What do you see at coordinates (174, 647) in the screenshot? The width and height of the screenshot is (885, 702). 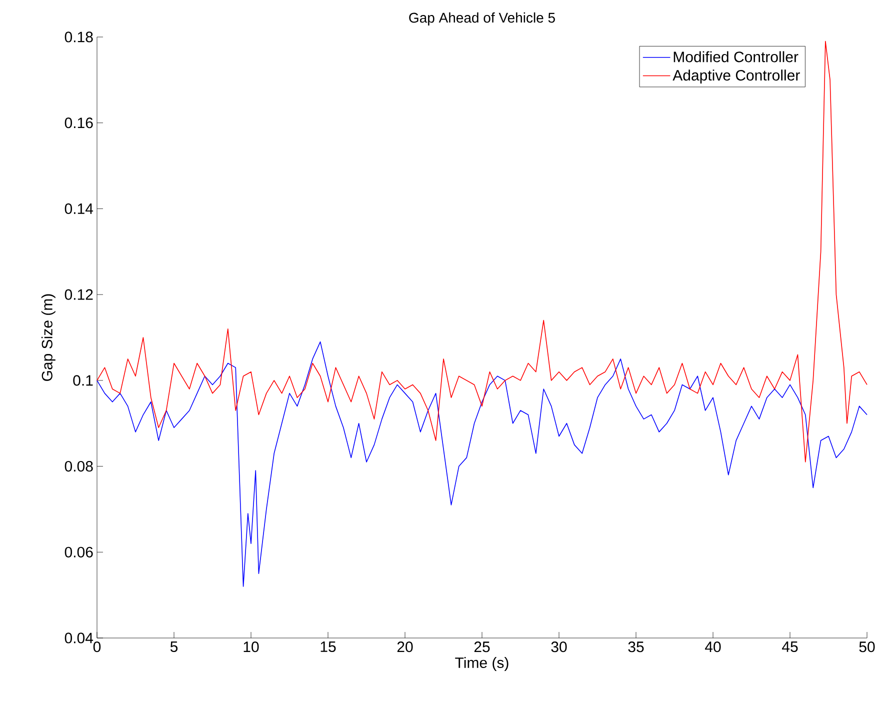 I see `x-tick-label: 5` at bounding box center [174, 647].